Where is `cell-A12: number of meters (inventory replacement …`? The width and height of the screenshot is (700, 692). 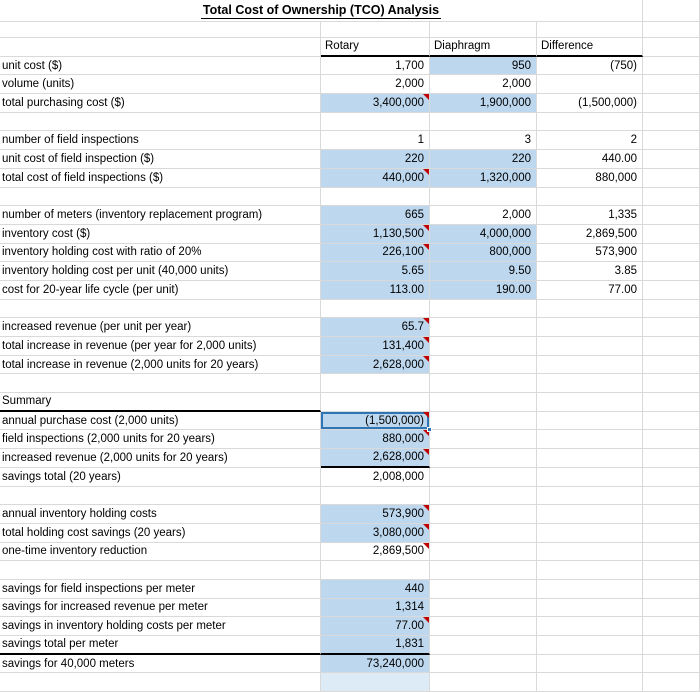
cell-A12: number of meters (inventory replacement … is located at coordinates (160, 215).